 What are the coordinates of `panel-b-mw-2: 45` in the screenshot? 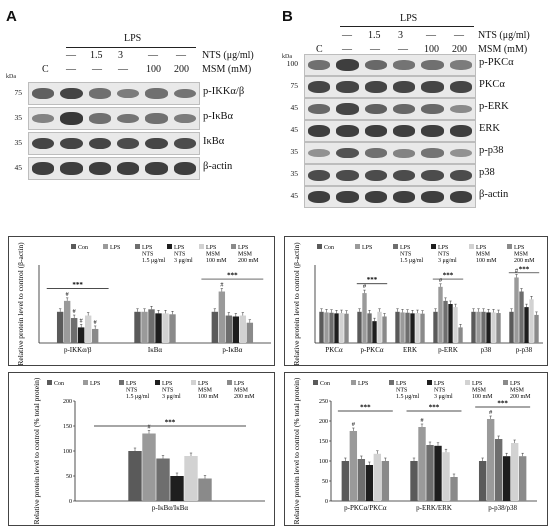 It's located at (294, 107).